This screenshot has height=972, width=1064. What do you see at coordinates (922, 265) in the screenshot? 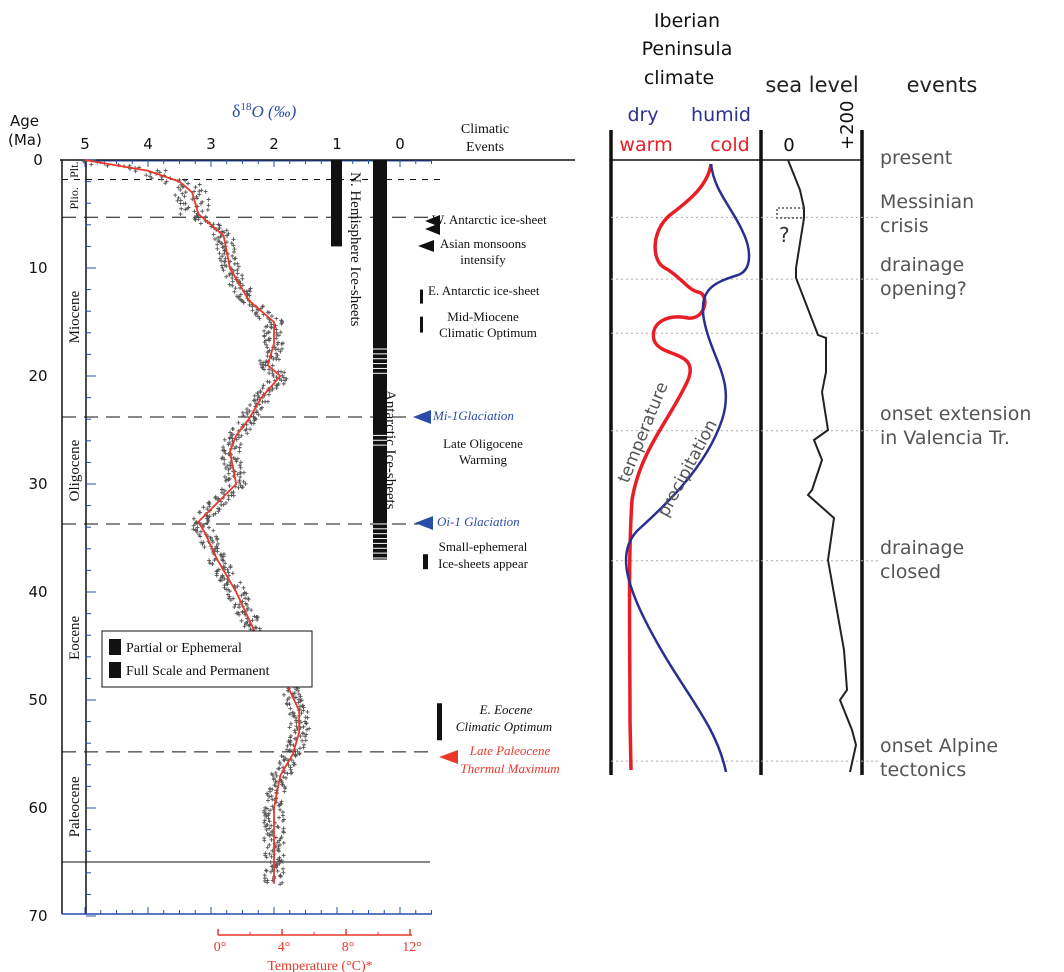
I see `event-label: drainage` at bounding box center [922, 265].